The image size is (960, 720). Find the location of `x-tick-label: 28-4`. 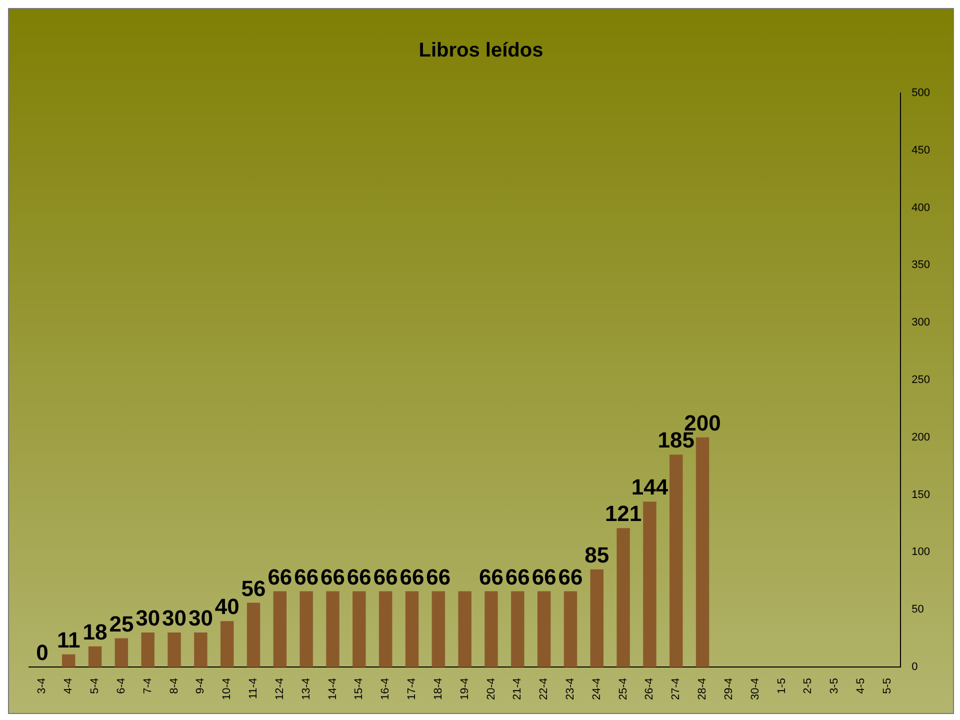

x-tick-label: 28-4 is located at coordinates (702, 689).